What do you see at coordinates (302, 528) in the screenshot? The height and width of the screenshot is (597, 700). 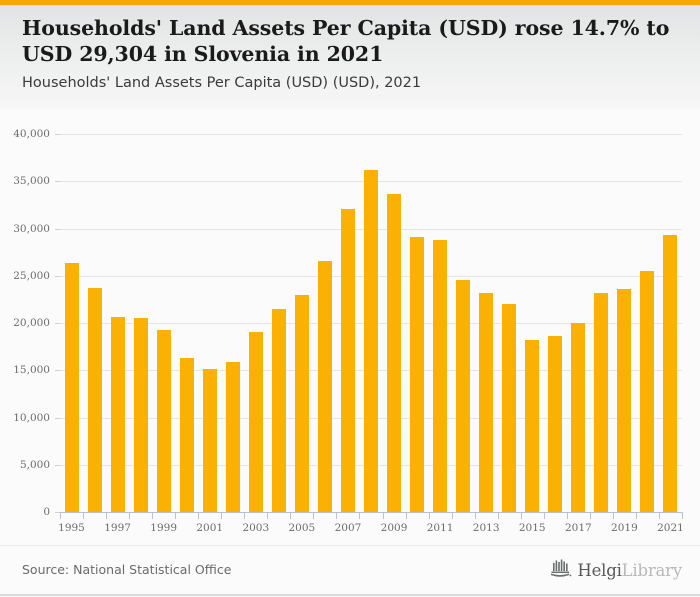 I see `x-axis-tick-label: 2005` at bounding box center [302, 528].